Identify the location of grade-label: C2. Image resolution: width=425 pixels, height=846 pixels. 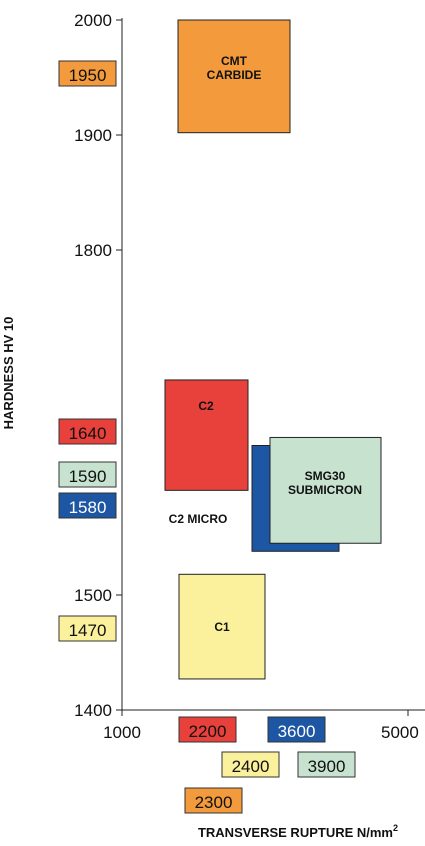
(206, 406).